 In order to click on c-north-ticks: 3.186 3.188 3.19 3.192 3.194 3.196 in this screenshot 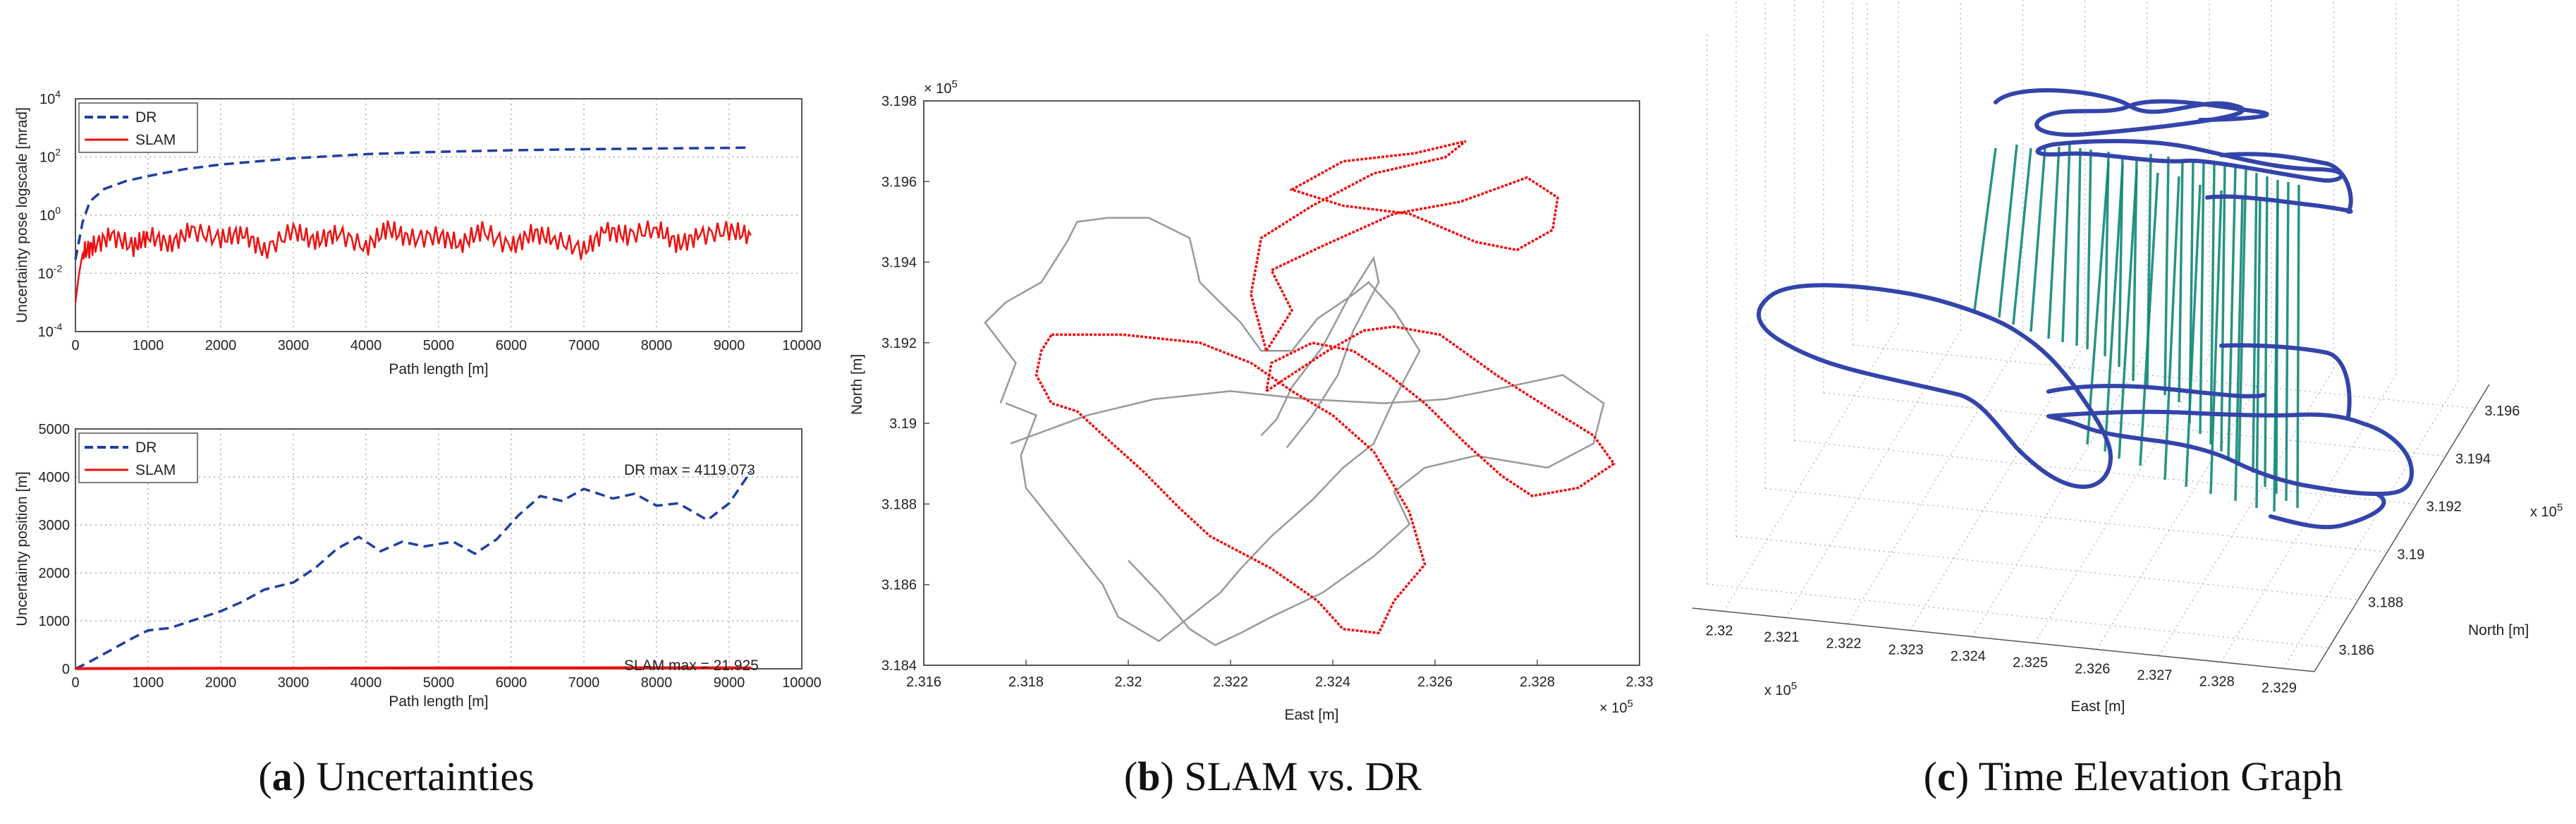, I will do `click(2429, 531)`.